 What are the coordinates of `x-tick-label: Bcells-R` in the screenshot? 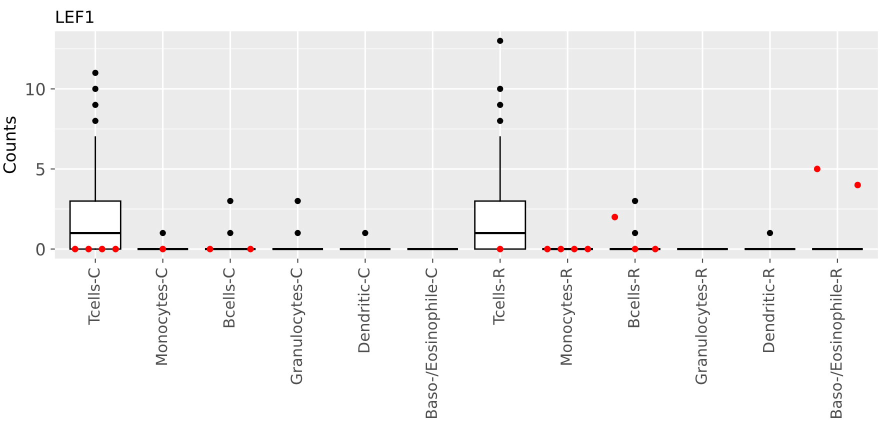 It's located at (634, 298).